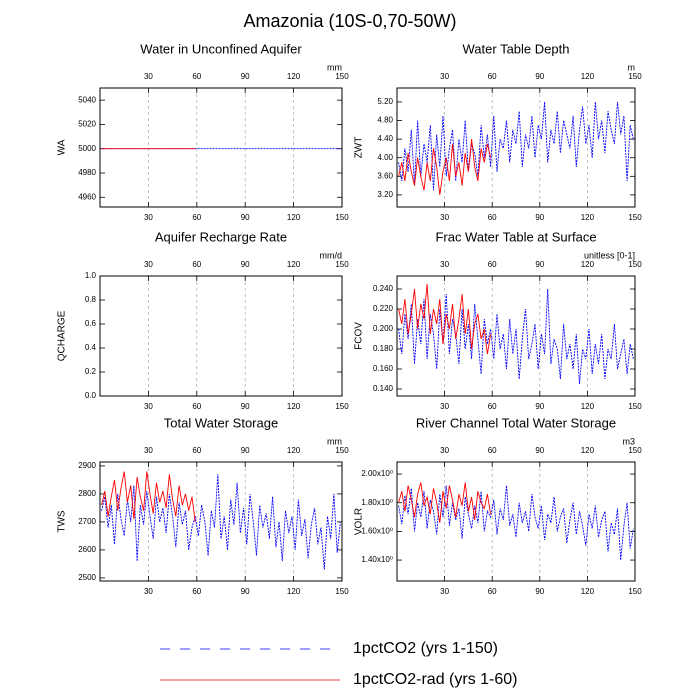 Image resolution: width=700 pixels, height=700 pixels. What do you see at coordinates (628, 441) in the screenshot?
I see `units-label: m3` at bounding box center [628, 441].